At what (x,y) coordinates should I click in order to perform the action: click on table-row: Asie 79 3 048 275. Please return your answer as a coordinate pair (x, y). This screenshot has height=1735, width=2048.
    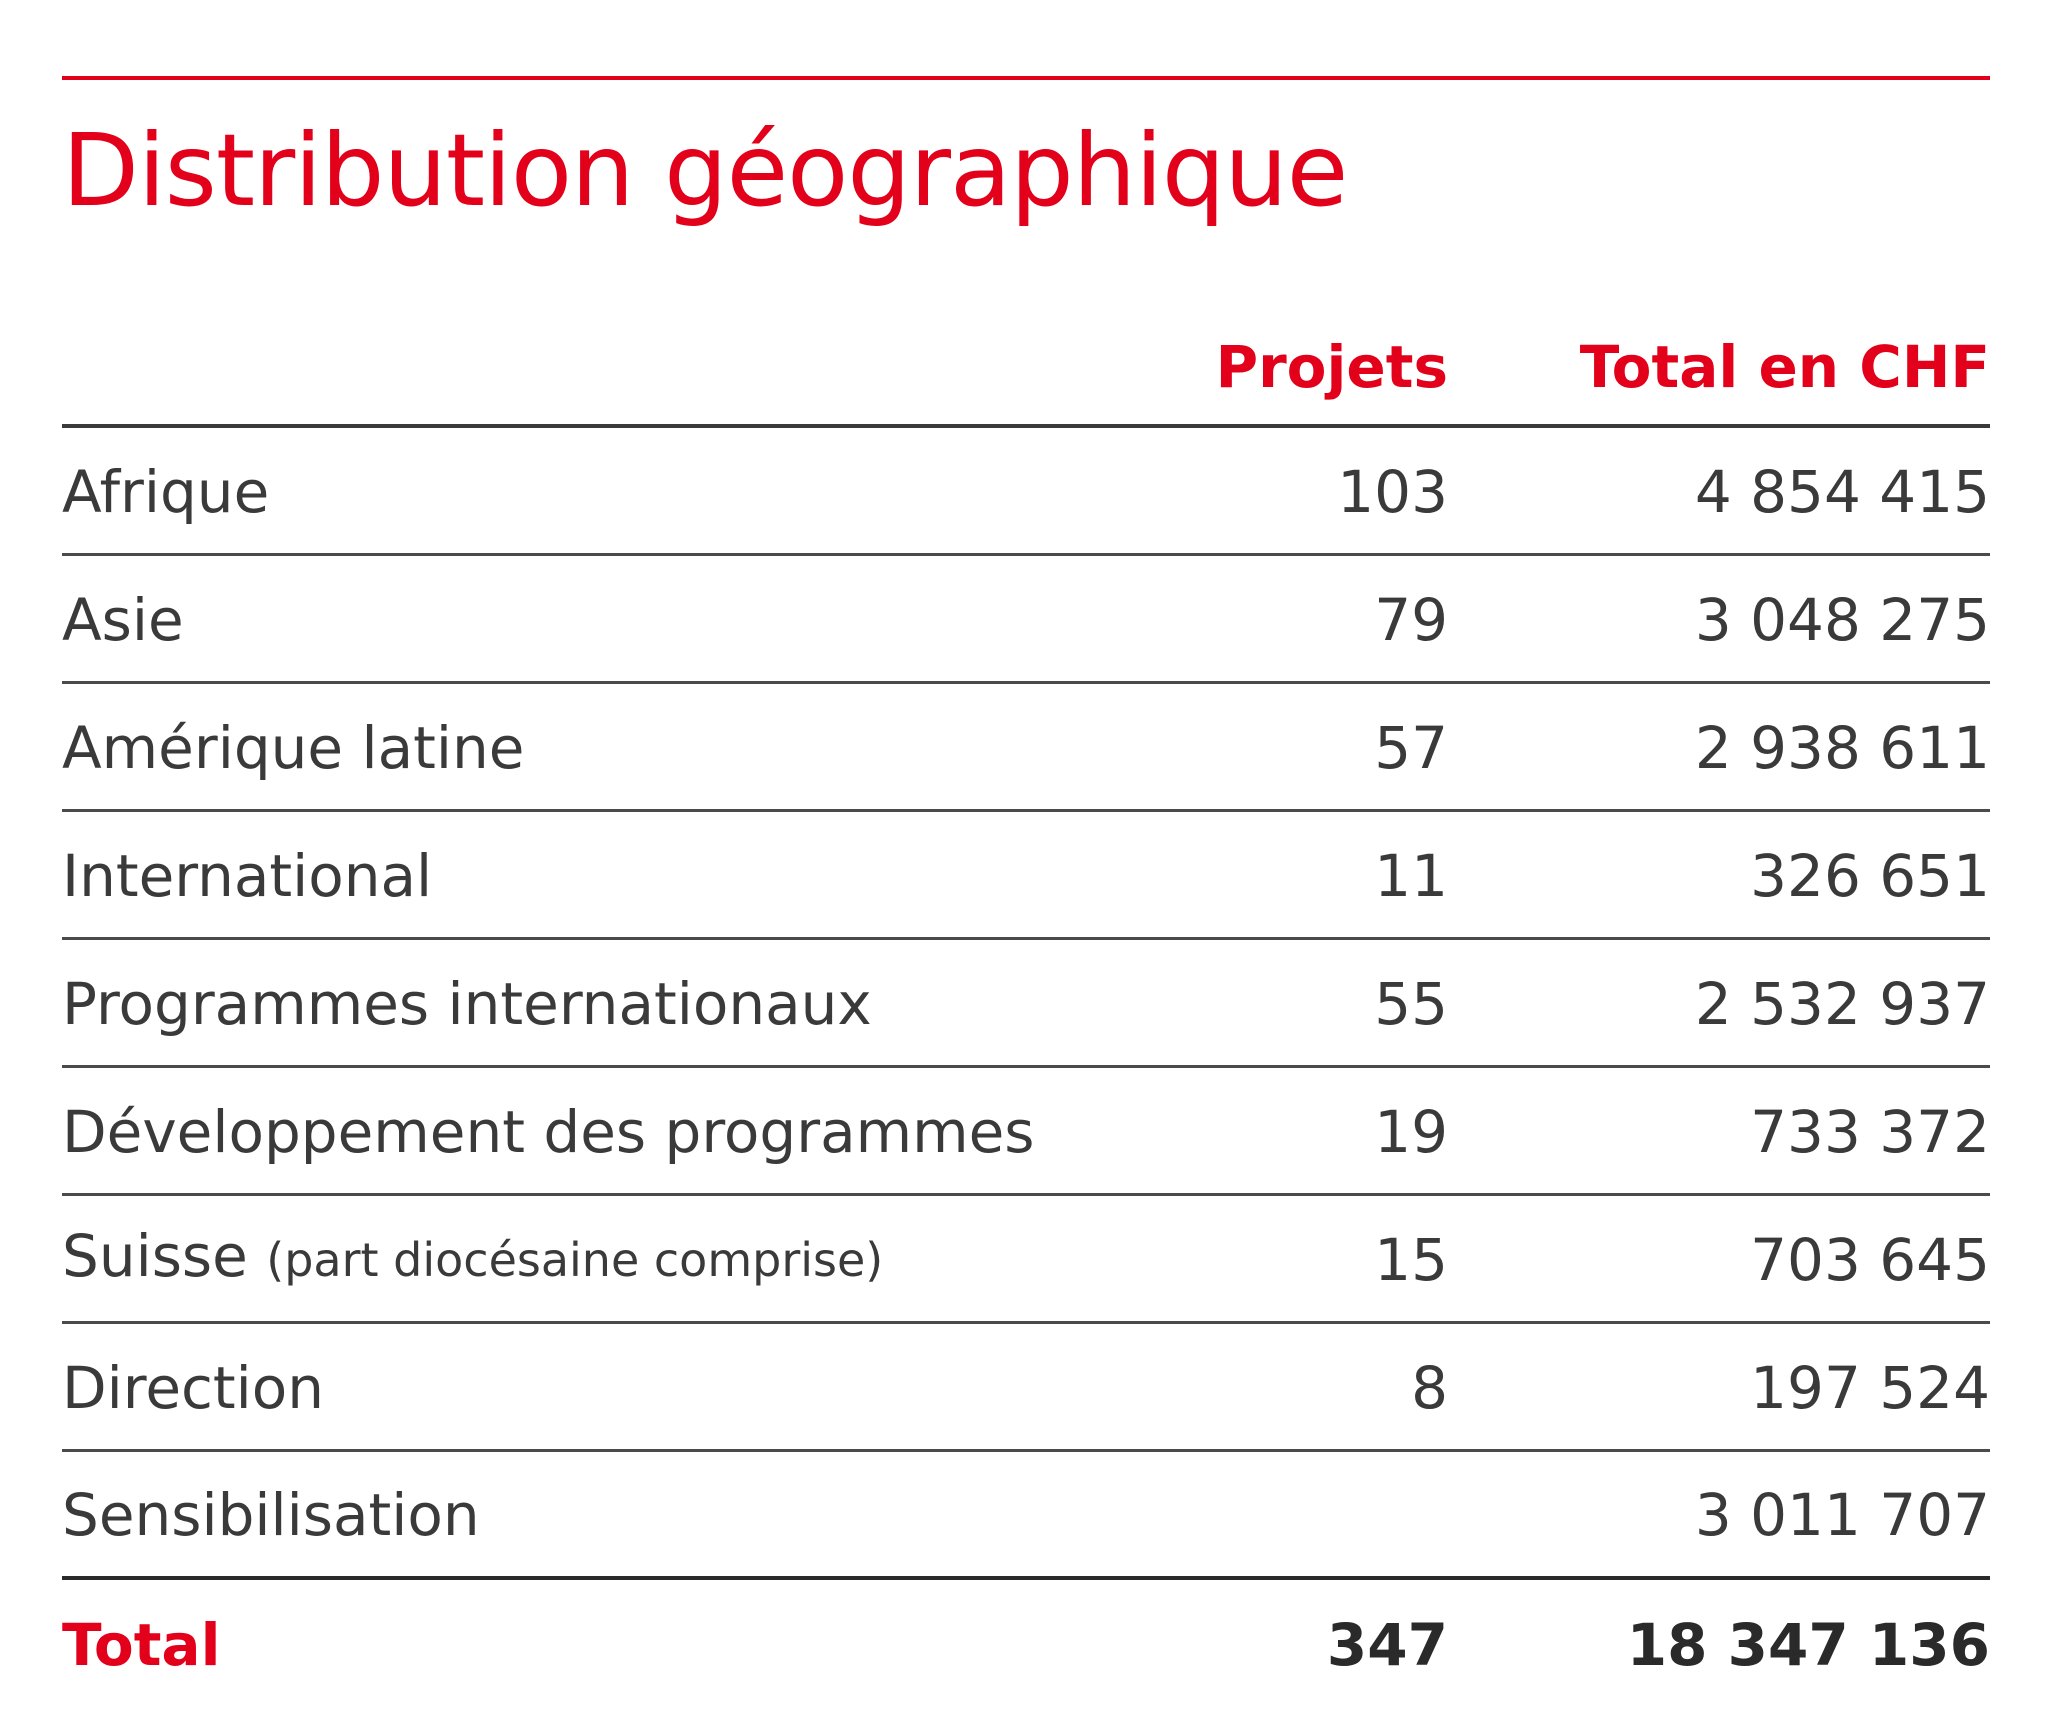
    Looking at the image, I should click on (1026, 620).